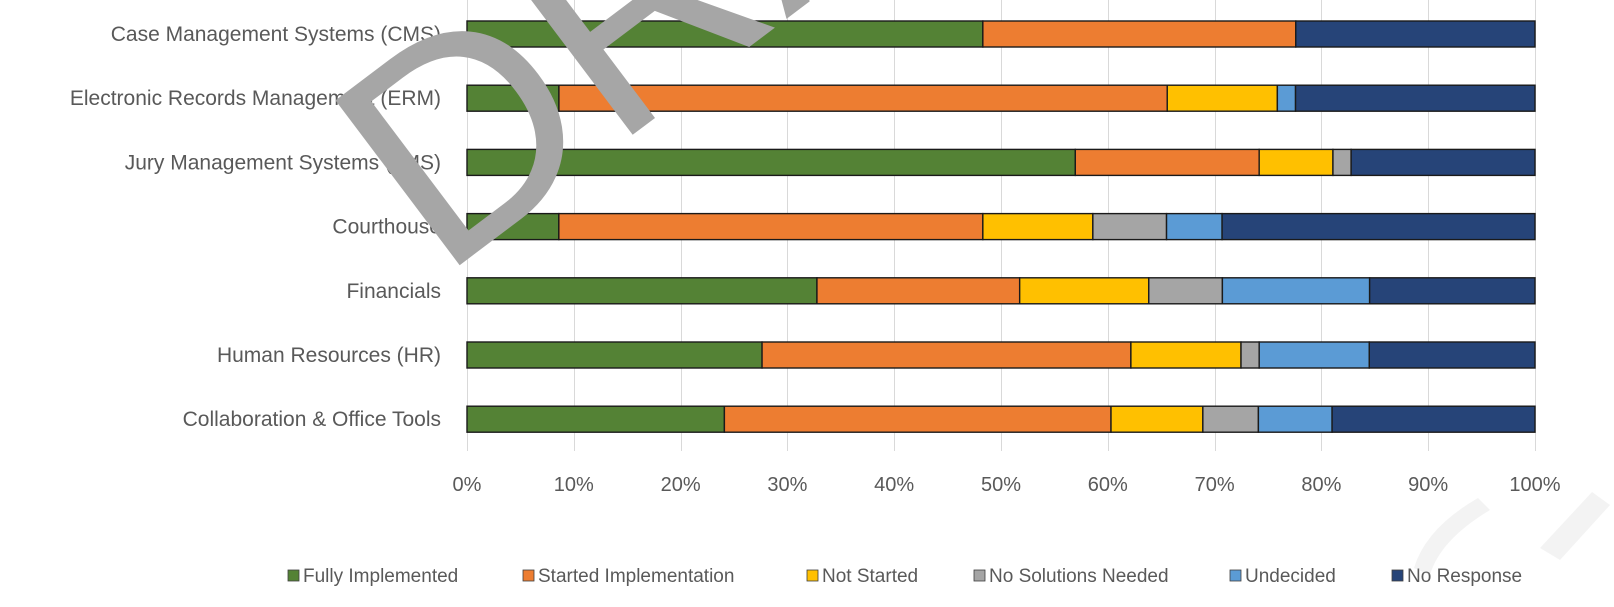 The width and height of the screenshot is (1614, 607). I want to click on x-tick-label: 40%, so click(894, 485).